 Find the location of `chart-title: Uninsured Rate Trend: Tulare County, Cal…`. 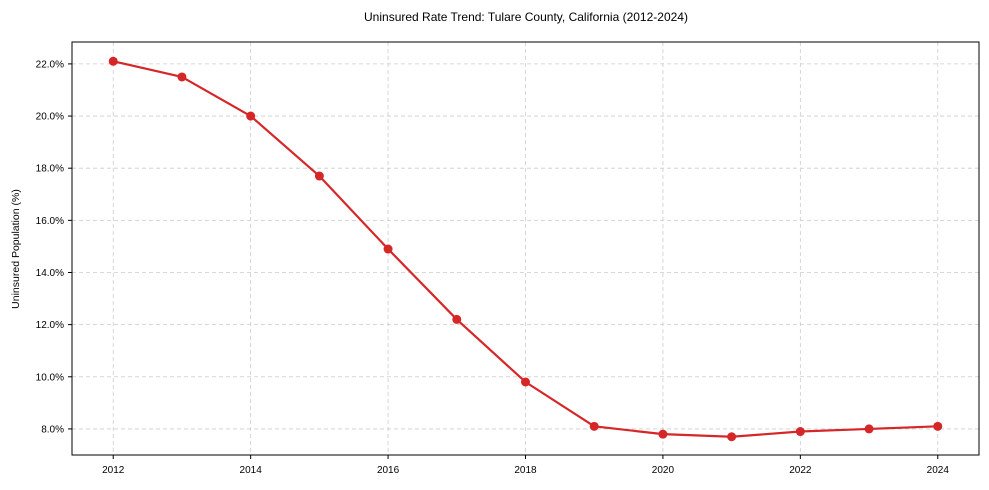

chart-title: Uninsured Rate Trend: Tulare County, Cal… is located at coordinates (526, 17).